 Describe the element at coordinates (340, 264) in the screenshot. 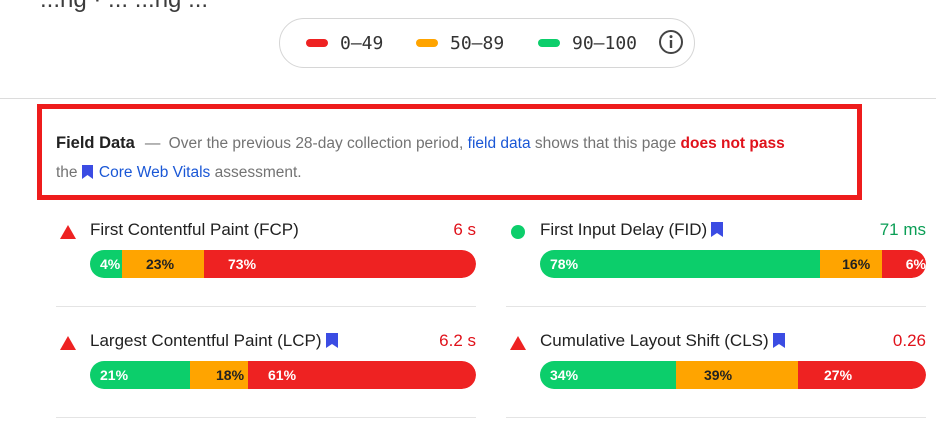

I see `distribution-poor: 73%` at that location.